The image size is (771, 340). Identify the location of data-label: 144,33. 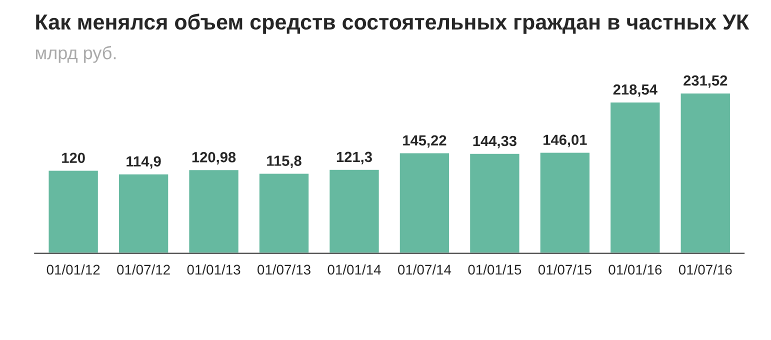
(494, 142).